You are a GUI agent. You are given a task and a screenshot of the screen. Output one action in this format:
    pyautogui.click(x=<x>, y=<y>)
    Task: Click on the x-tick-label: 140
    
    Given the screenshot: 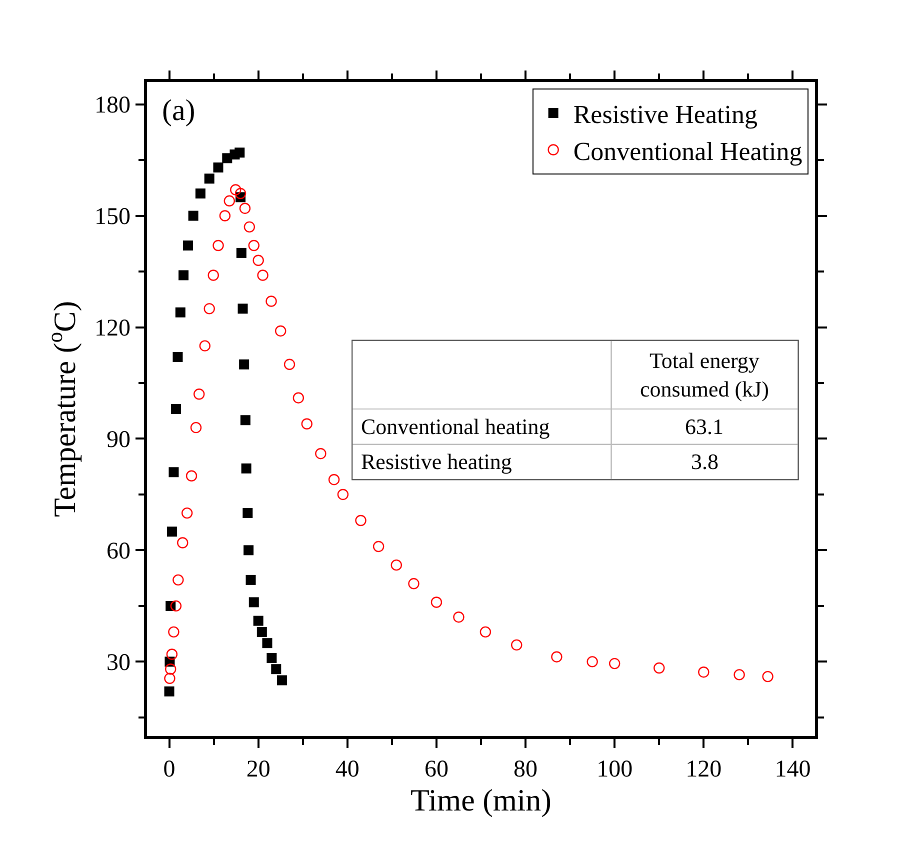 What is the action you would take?
    pyautogui.click(x=792, y=769)
    